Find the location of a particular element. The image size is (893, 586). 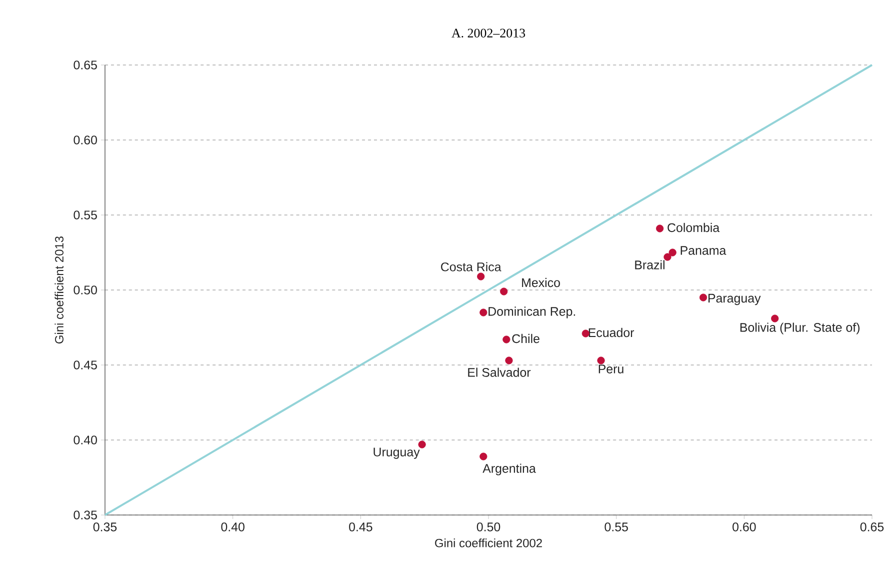

annotation: Chile is located at coordinates (526, 339).